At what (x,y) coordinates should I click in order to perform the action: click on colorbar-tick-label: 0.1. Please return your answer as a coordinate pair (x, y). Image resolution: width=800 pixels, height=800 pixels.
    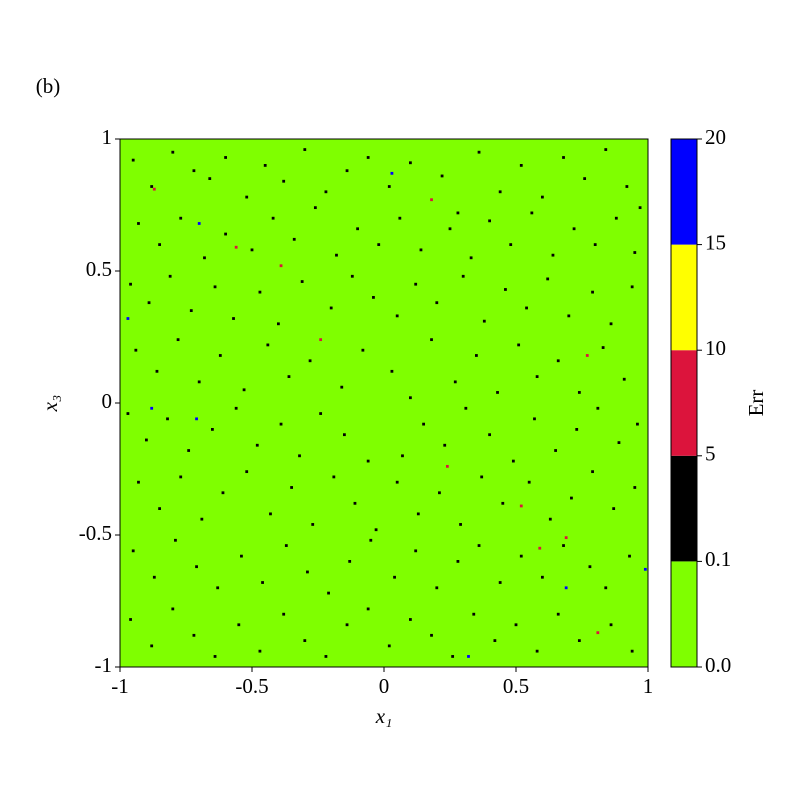
    Looking at the image, I should click on (718, 559).